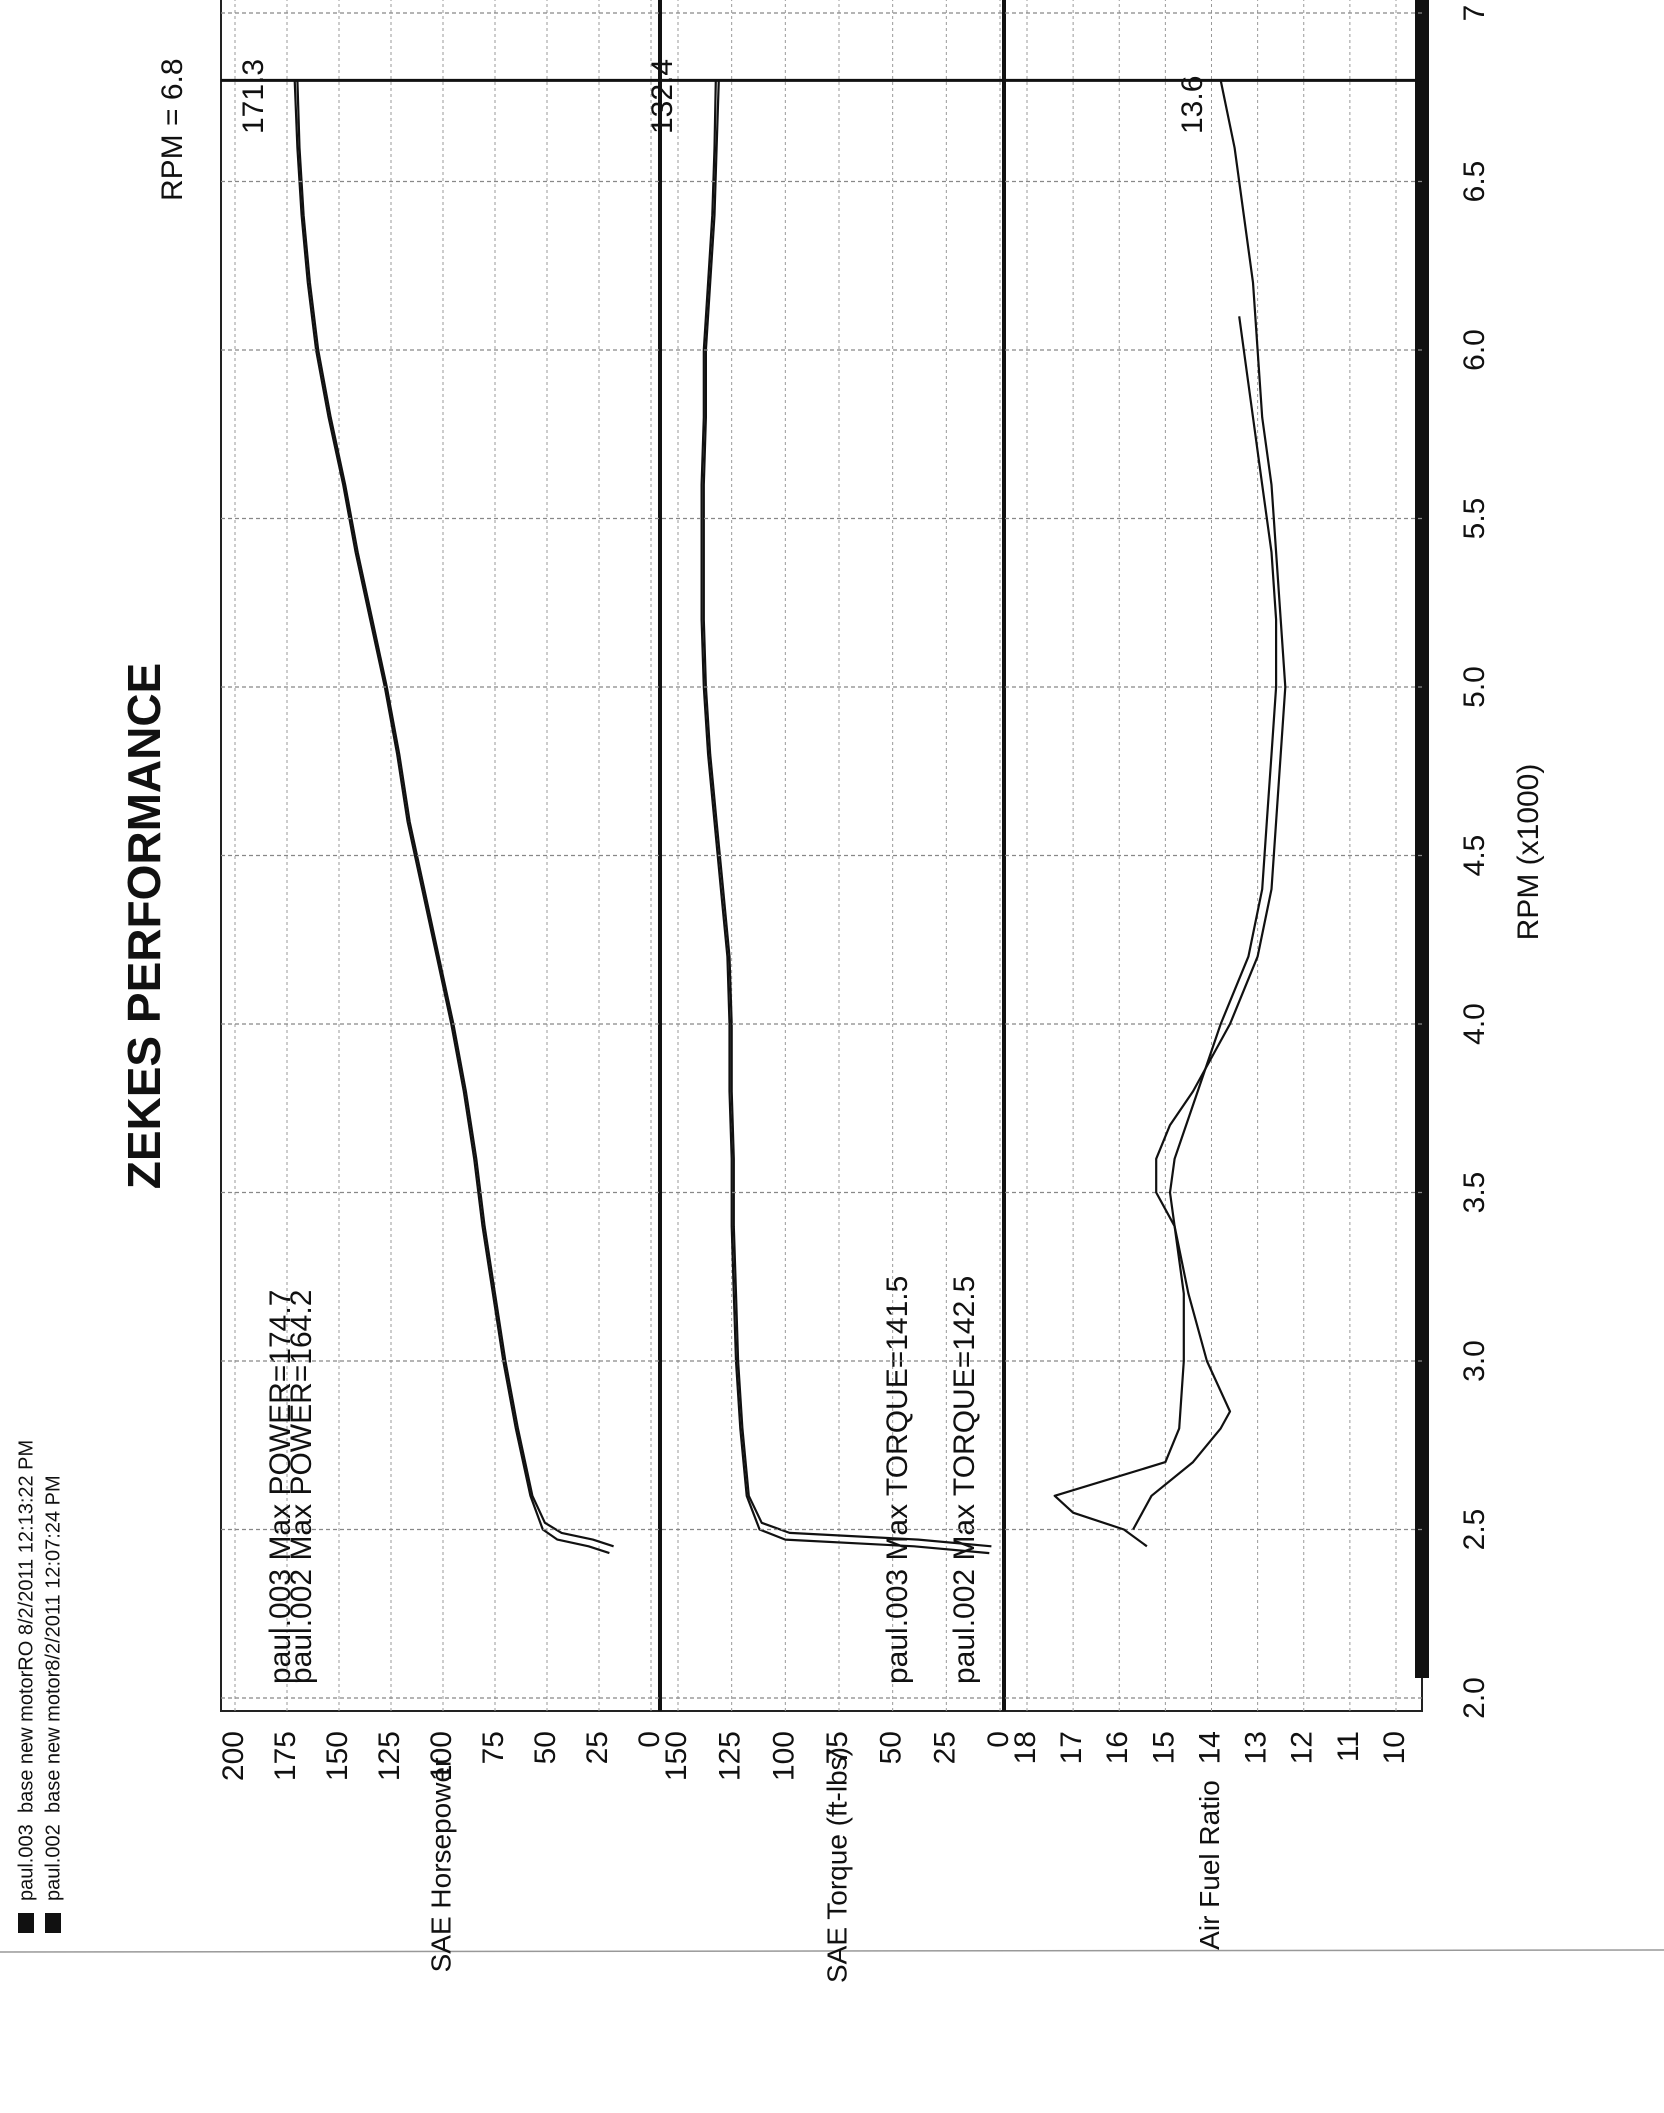 Image resolution: width=1664 pixels, height=2113 pixels. I want to click on legend-description: base new motorRO 8/2/2011 12:13:22 PM, so click(26, 1626).